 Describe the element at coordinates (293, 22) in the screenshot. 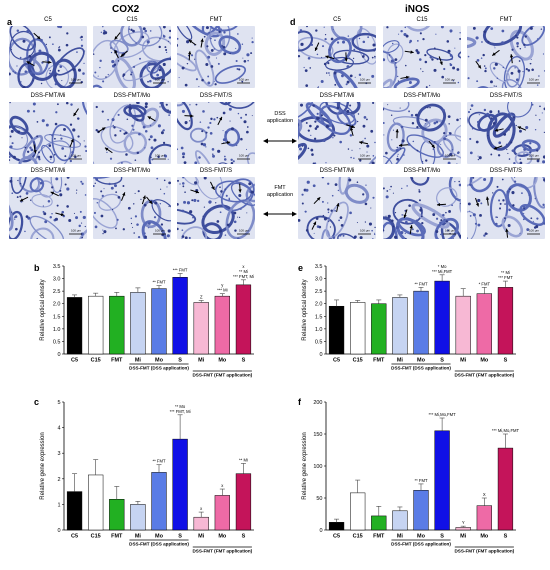

I see `panel-letter-d: d` at that location.